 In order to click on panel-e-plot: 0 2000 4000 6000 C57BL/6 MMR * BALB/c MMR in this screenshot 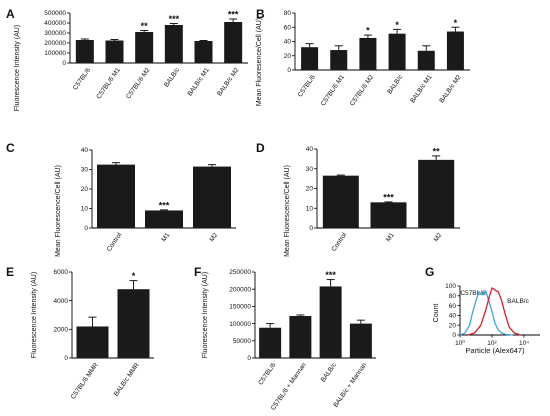, I will do `click(104, 335)`.